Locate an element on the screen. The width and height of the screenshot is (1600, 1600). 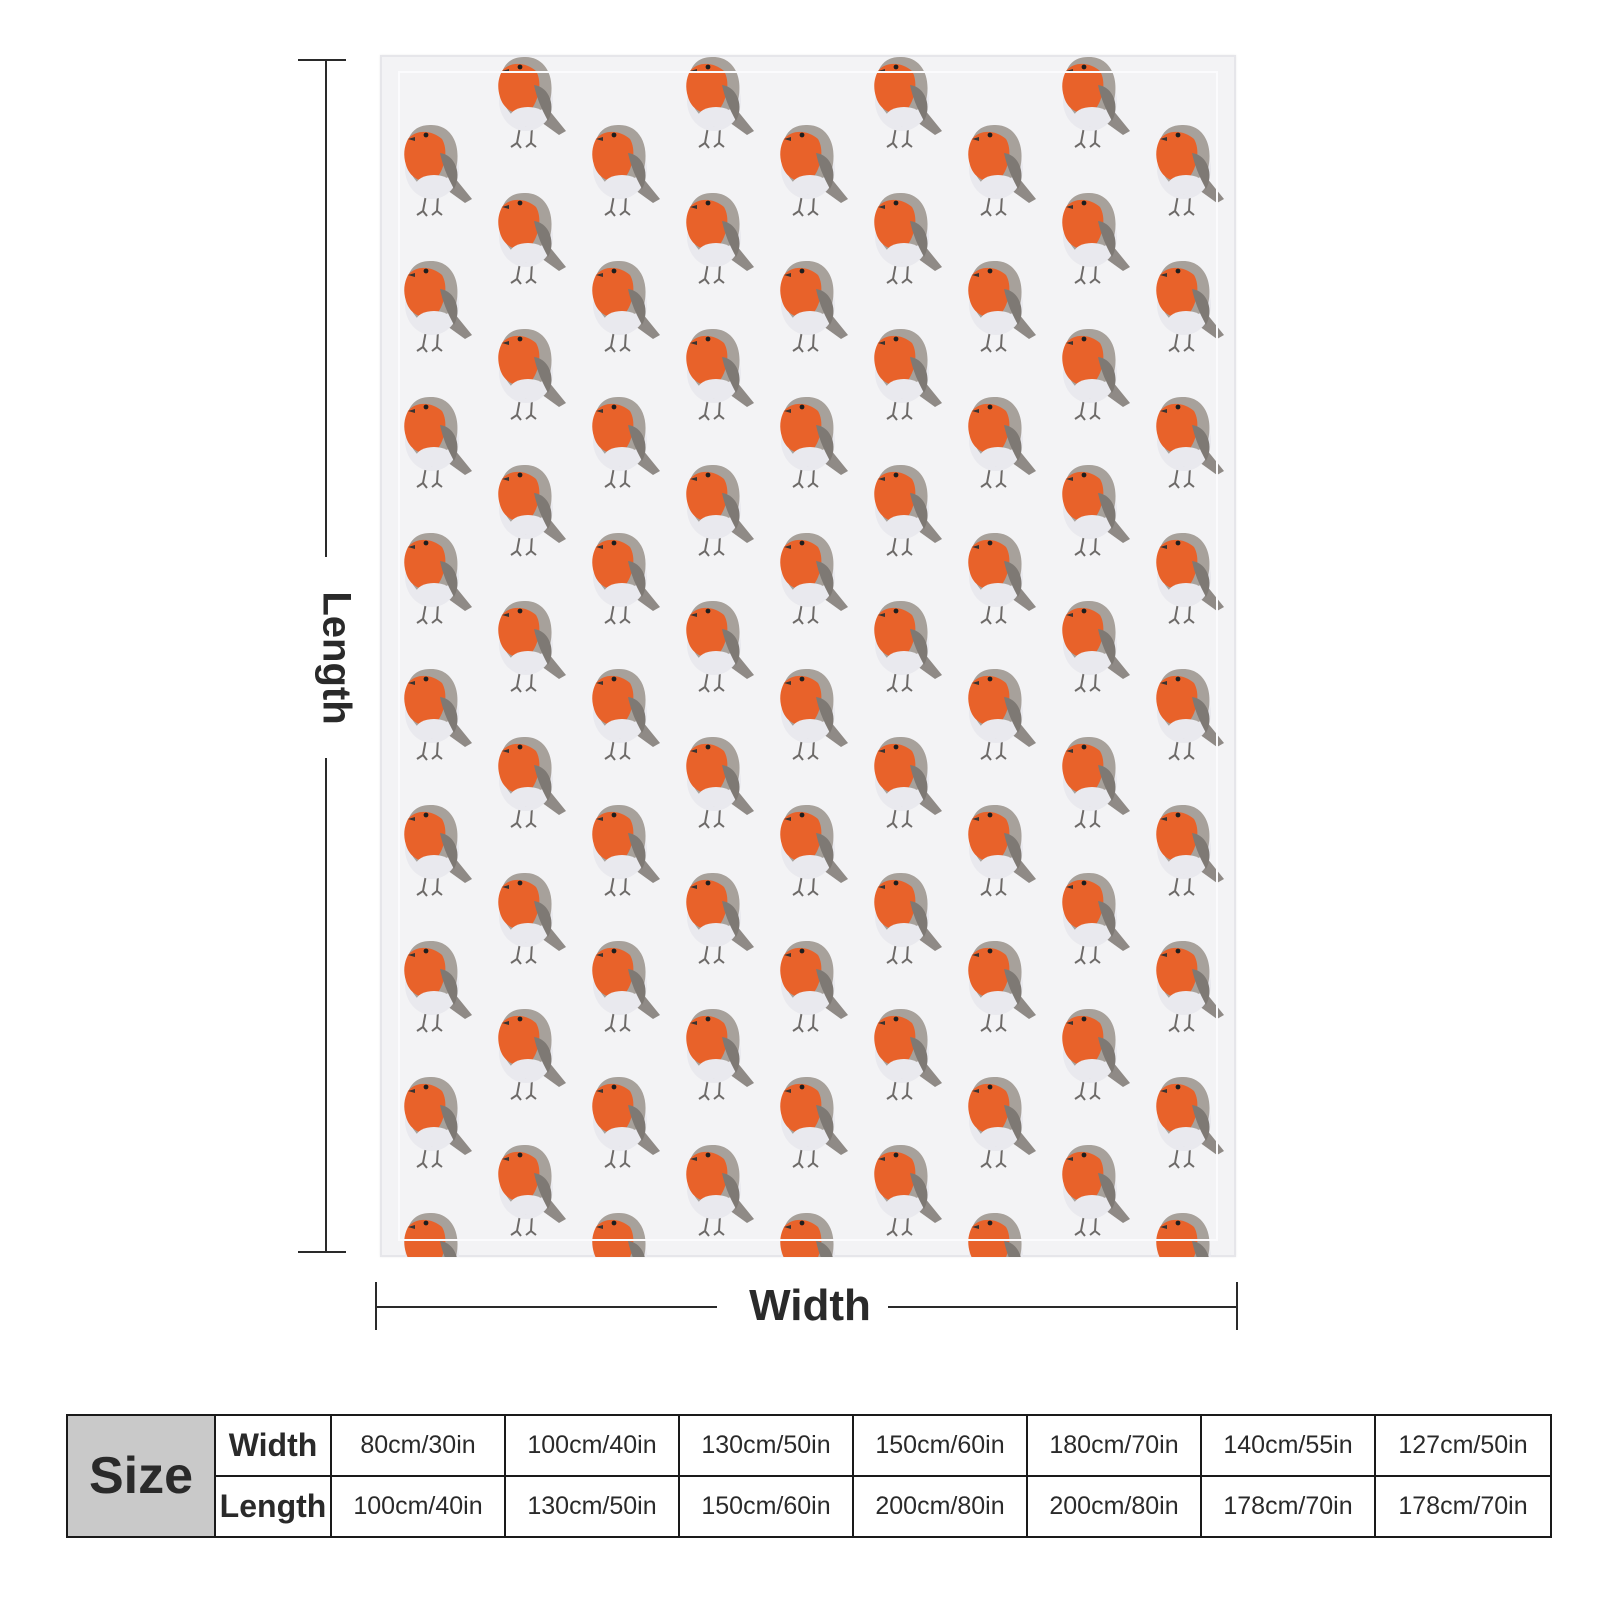
length-marker-bottom-cap is located at coordinates (322, 1252).